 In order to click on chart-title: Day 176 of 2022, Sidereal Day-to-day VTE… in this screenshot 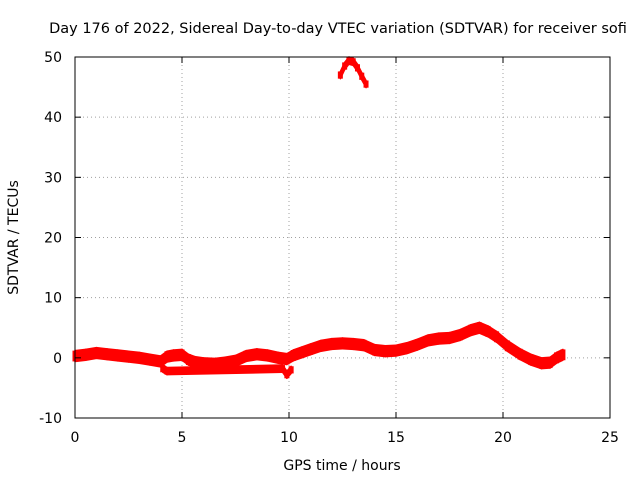, I will do `click(338, 29)`.